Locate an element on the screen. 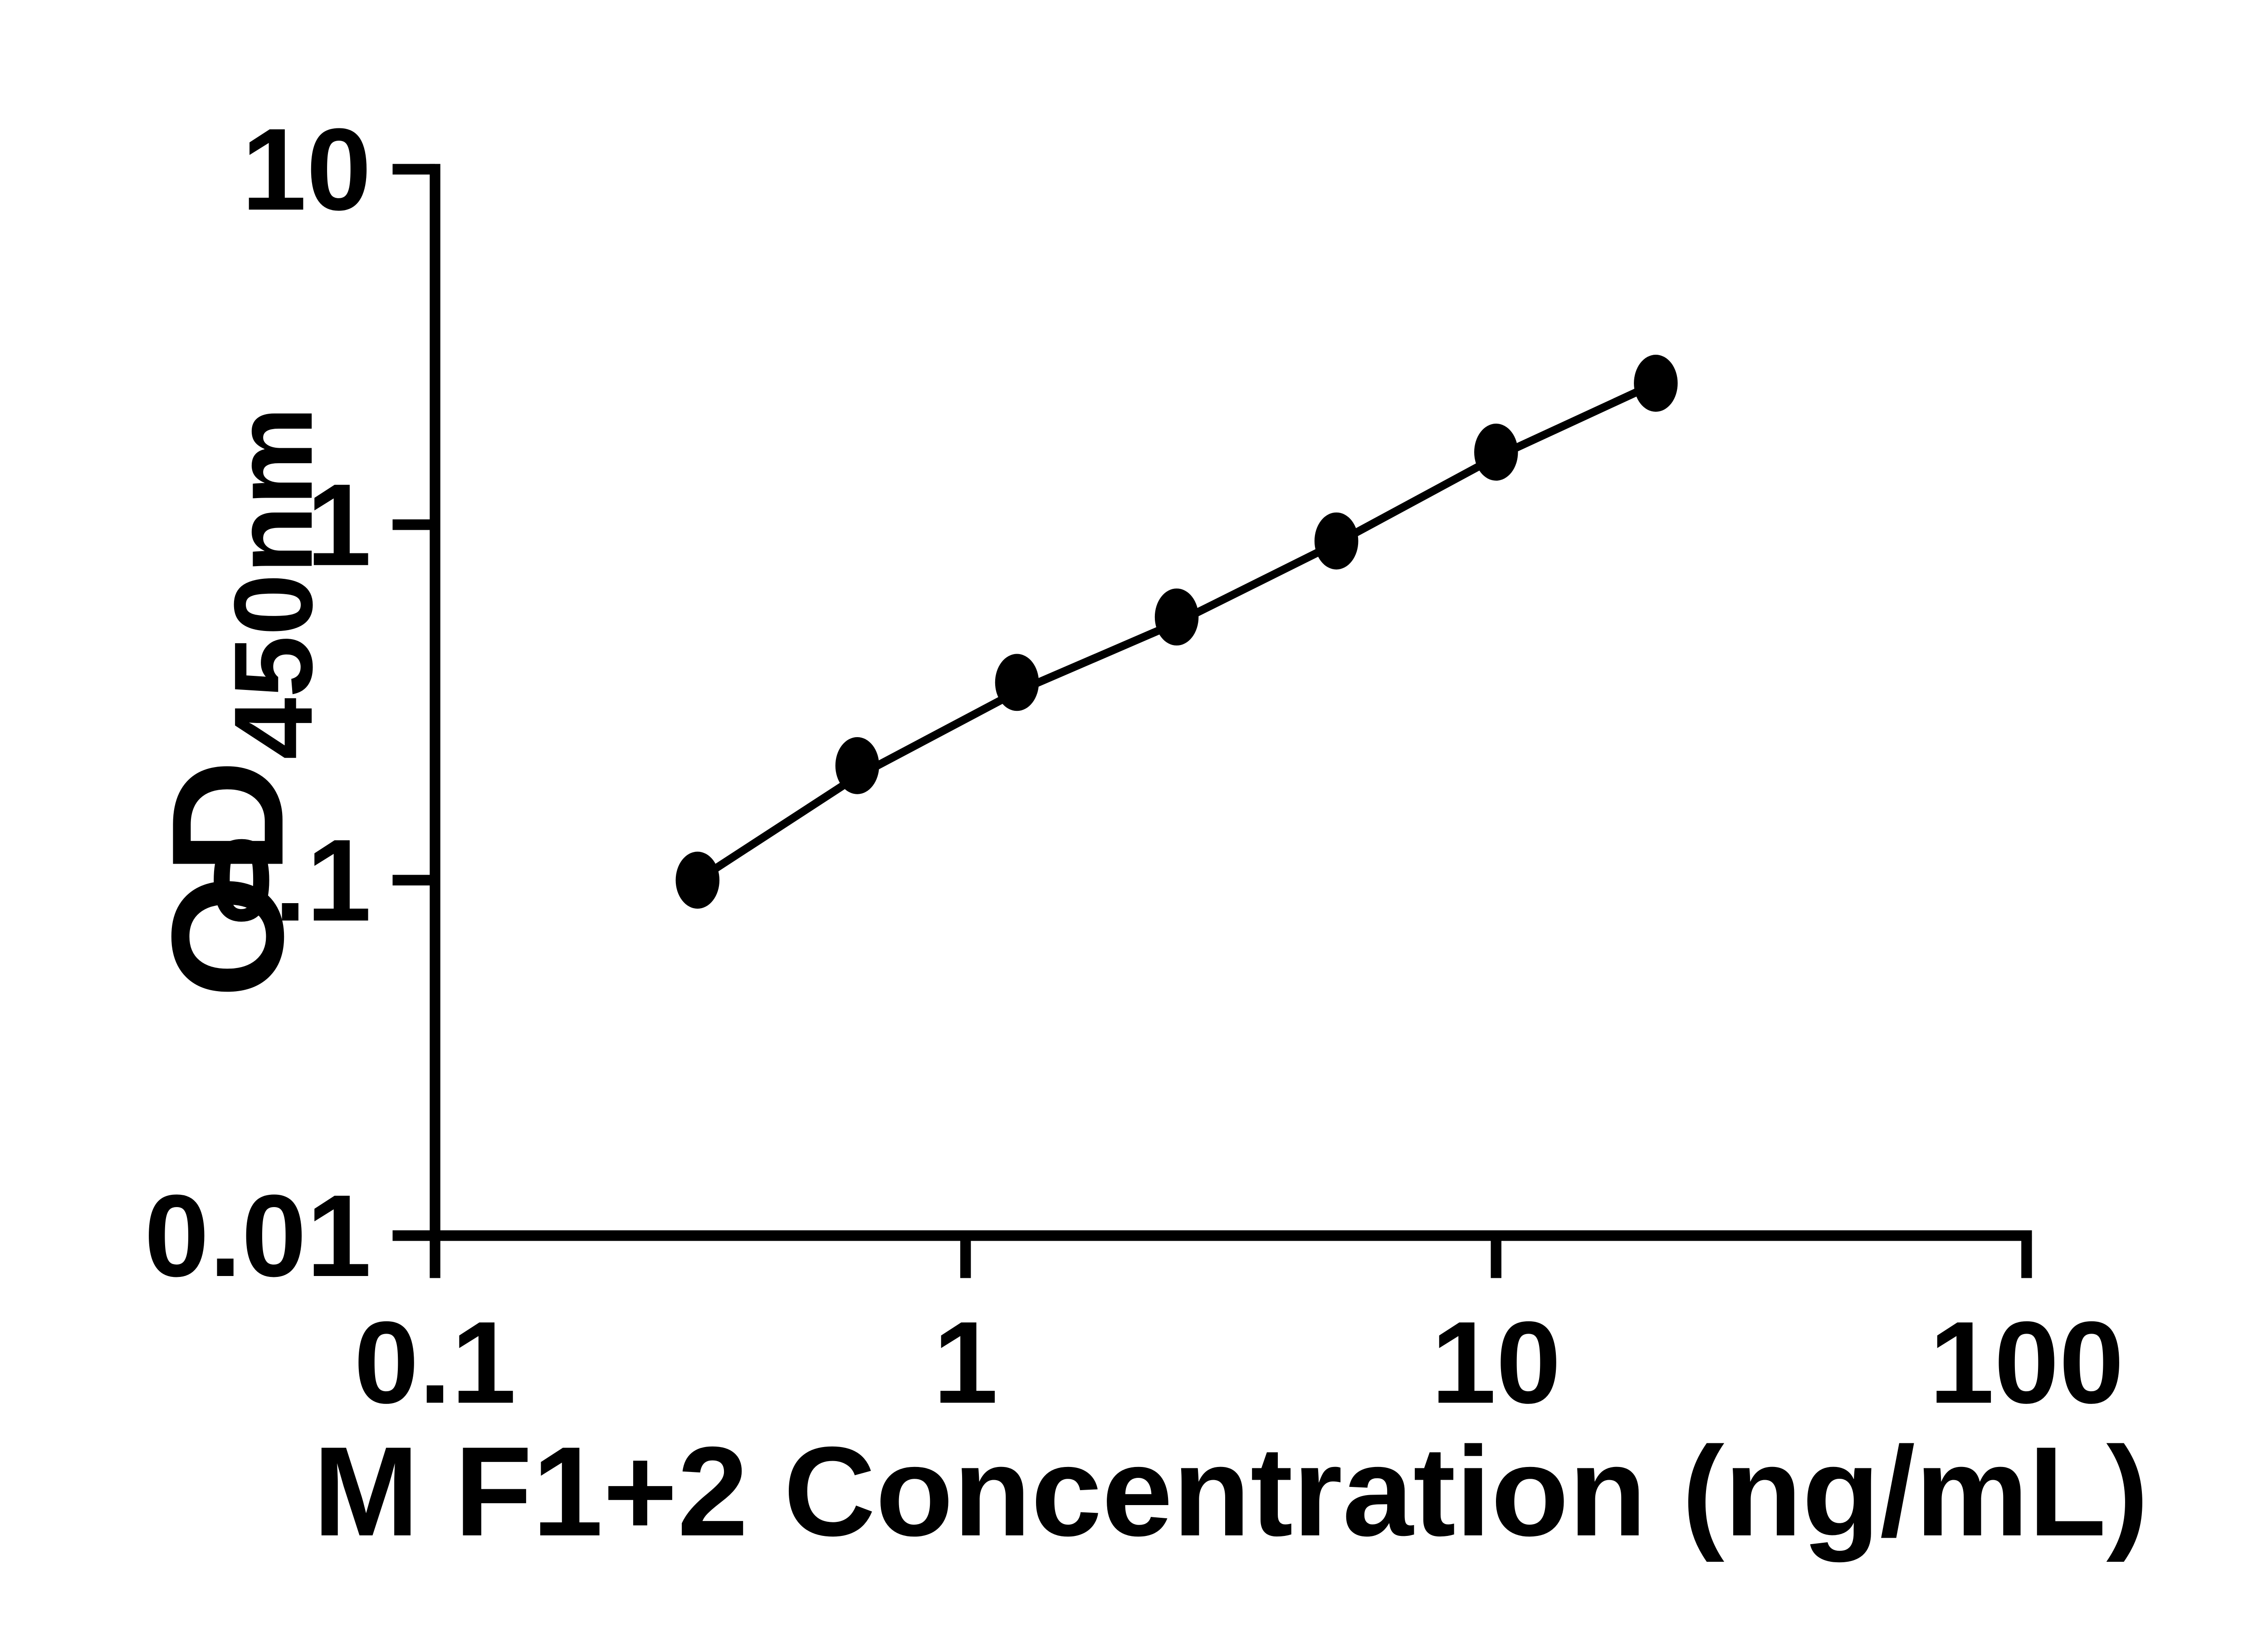  y-tick-label: 1 is located at coordinates (339, 525).